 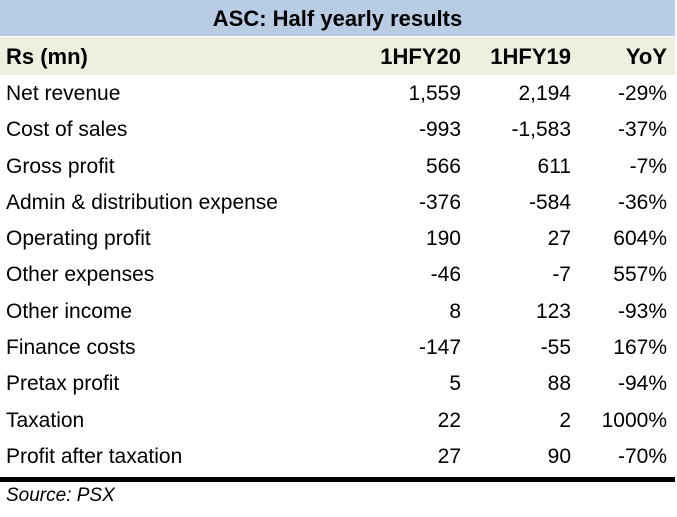 What do you see at coordinates (449, 456) in the screenshot?
I see `value-1hfy20: 27` at bounding box center [449, 456].